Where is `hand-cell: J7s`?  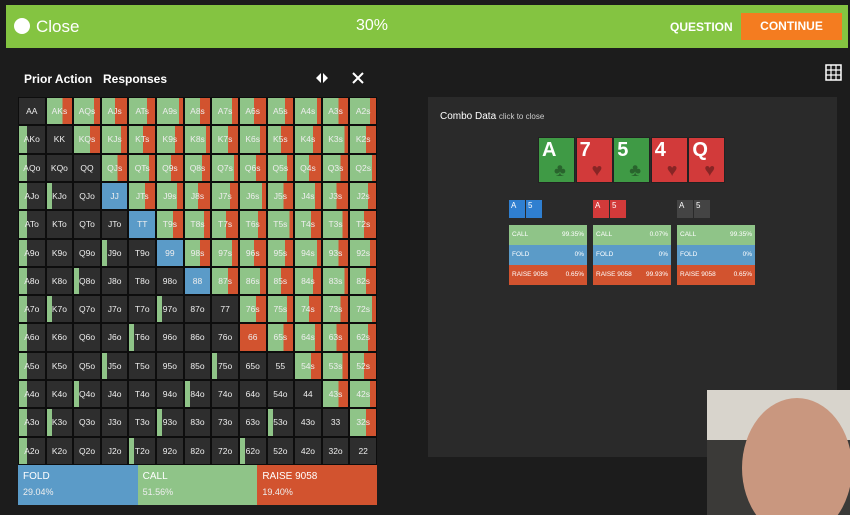
hand-cell: J7s is located at coordinates (225, 196).